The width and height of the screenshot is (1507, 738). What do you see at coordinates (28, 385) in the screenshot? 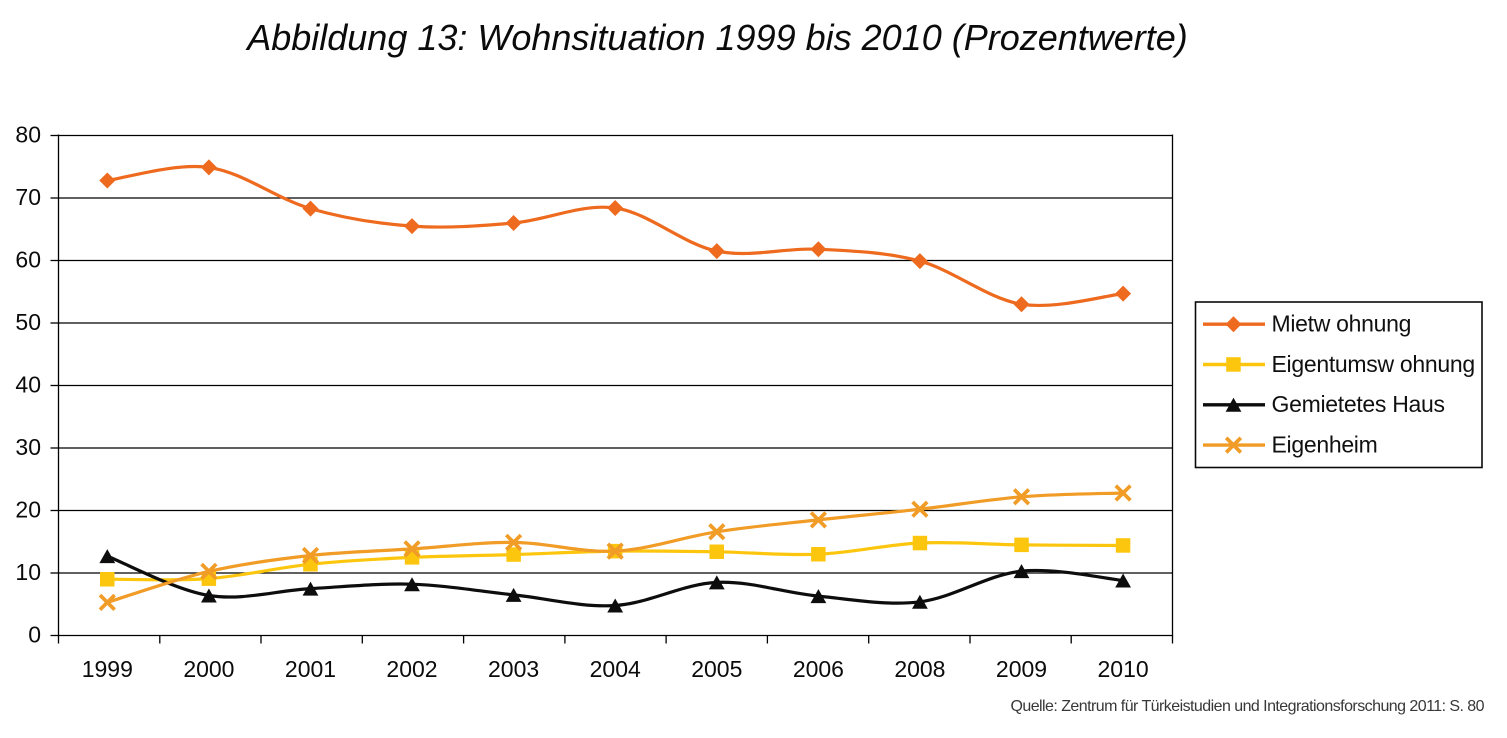
I see `svg-text: 40` at bounding box center [28, 385].